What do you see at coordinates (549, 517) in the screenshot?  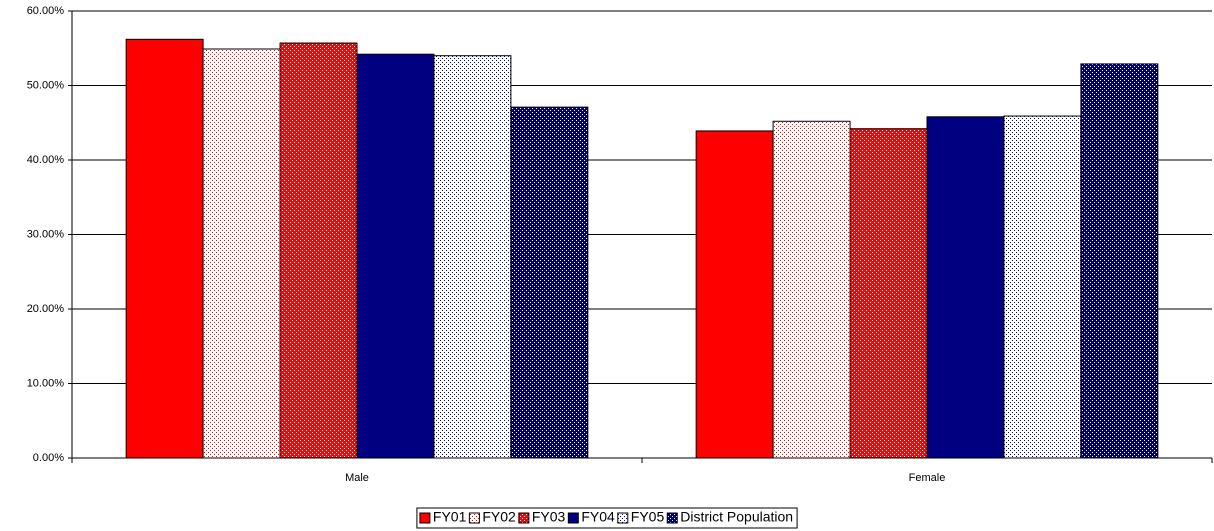 I see `legend-label: FY03` at bounding box center [549, 517].